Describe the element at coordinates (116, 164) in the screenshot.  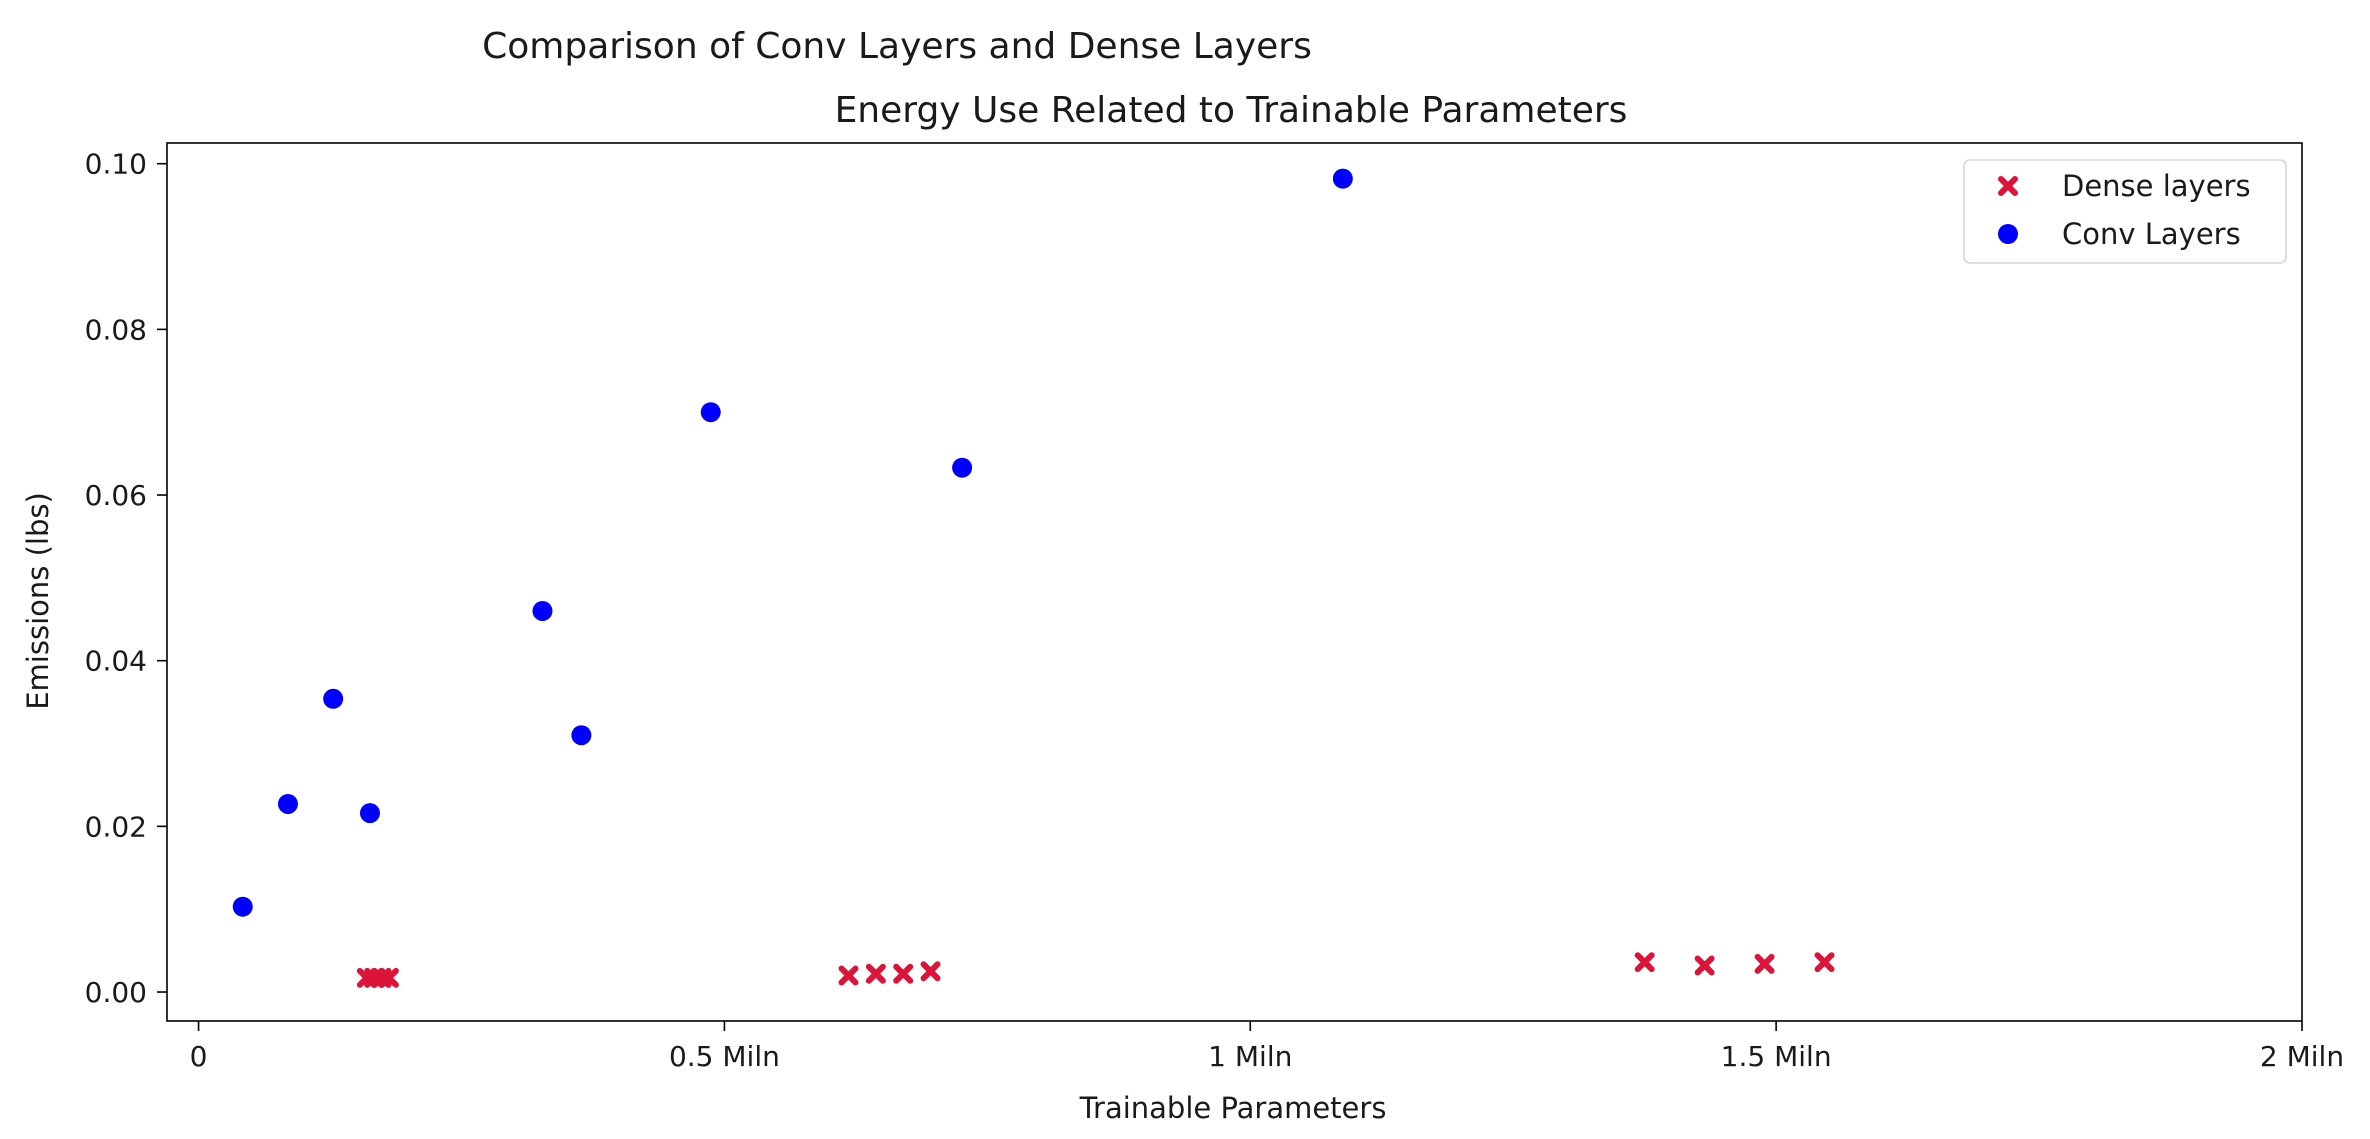
I see `y-tick-label: 0.10` at that location.